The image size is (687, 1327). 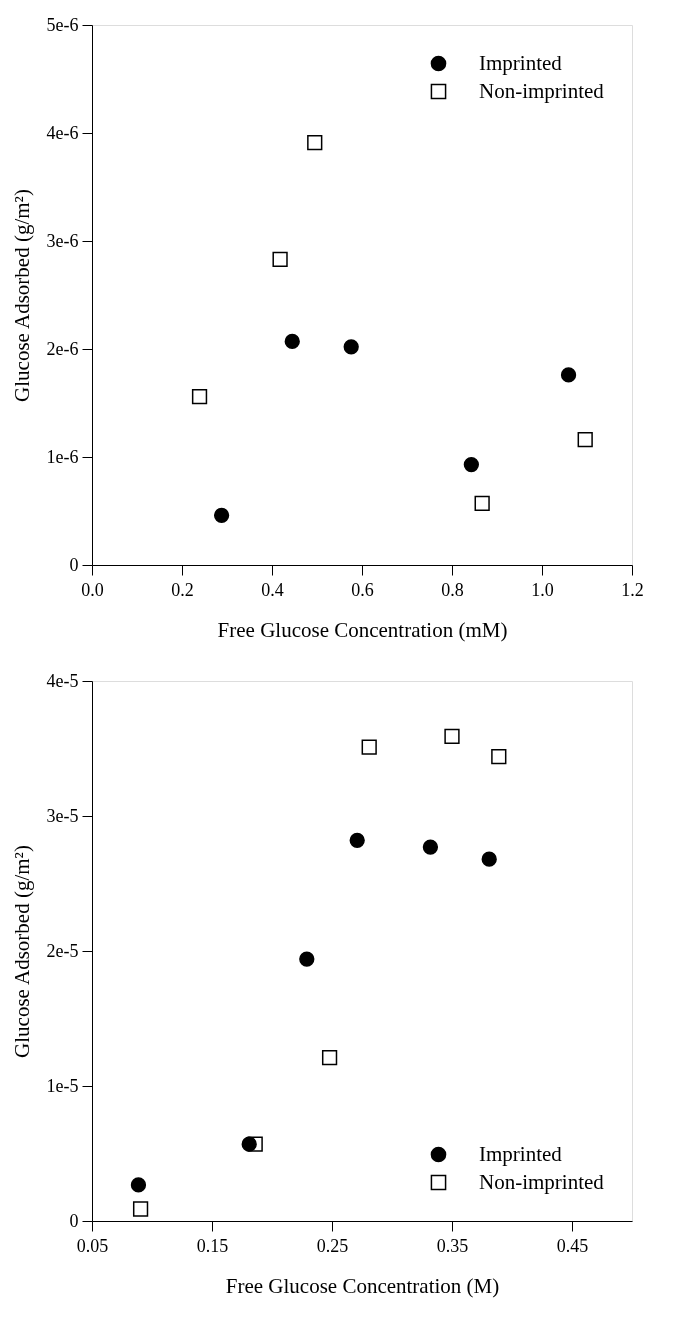 What do you see at coordinates (62, 815) in the screenshot?
I see `y-tick-label: 3e-5` at bounding box center [62, 815].